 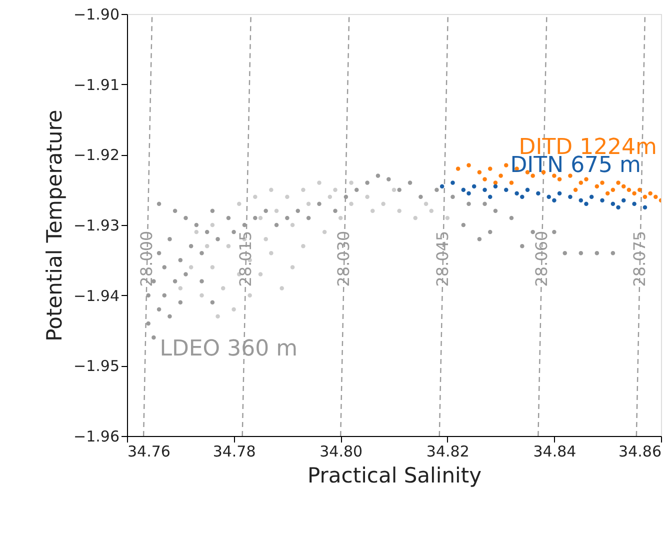 What do you see at coordinates (344, 258) in the screenshot?
I see `text: 28.030` at bounding box center [344, 258].